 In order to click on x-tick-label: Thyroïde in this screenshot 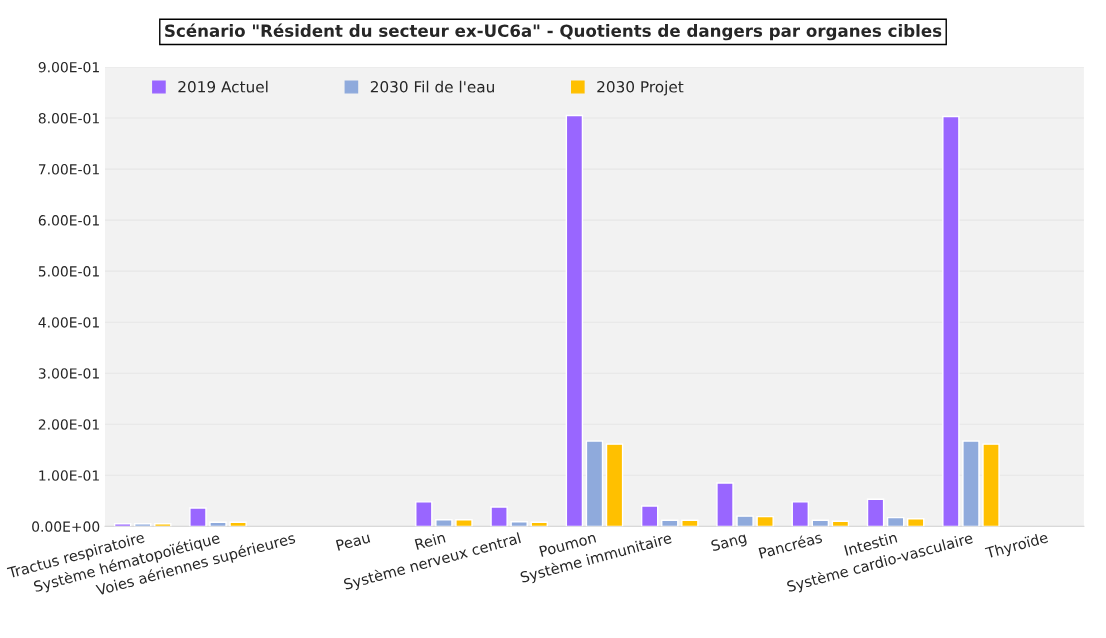, I will do `click(1017, 546)`.